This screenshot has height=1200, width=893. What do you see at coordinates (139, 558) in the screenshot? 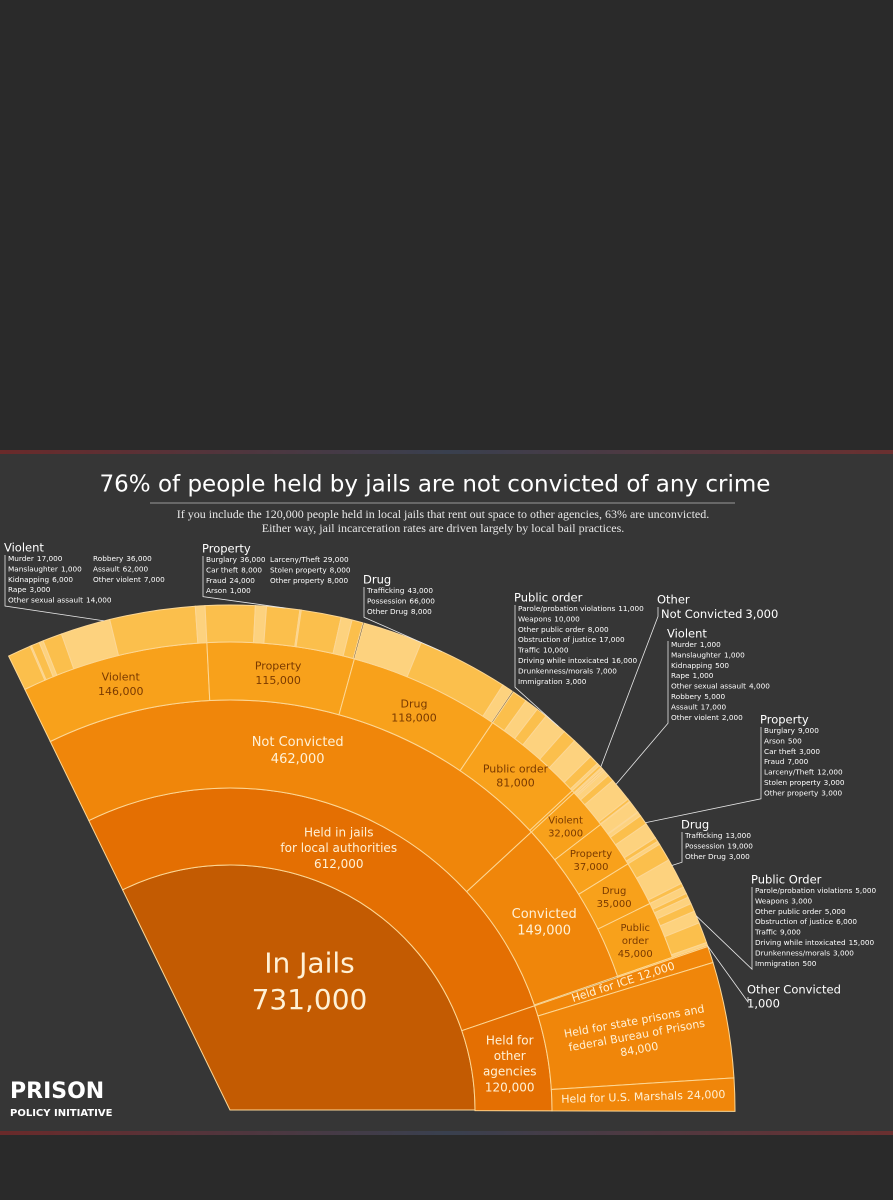
I see `offense-value: 36,000` at bounding box center [139, 558].